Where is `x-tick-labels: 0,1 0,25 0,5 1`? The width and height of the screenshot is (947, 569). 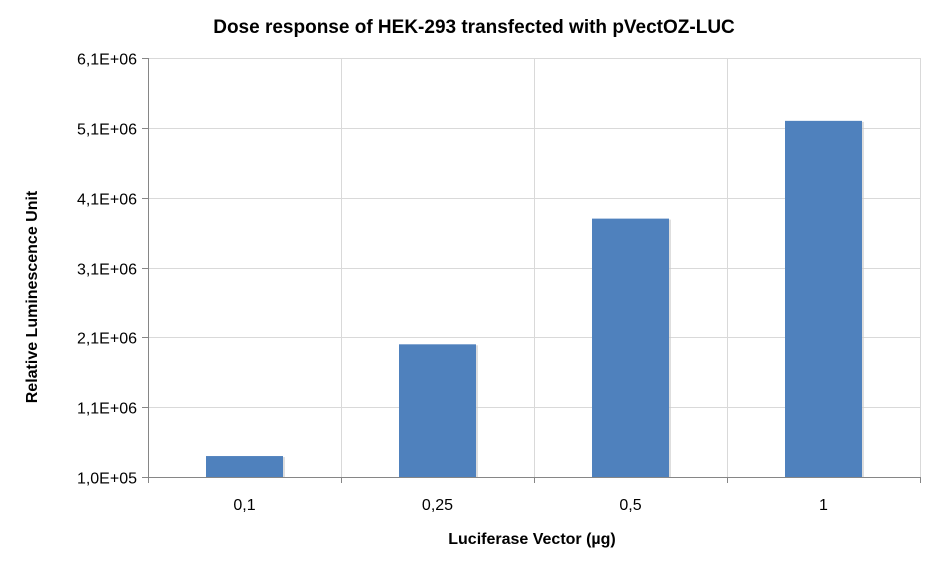
x-tick-labels: 0,1 0,25 0,5 1 is located at coordinates (530, 505).